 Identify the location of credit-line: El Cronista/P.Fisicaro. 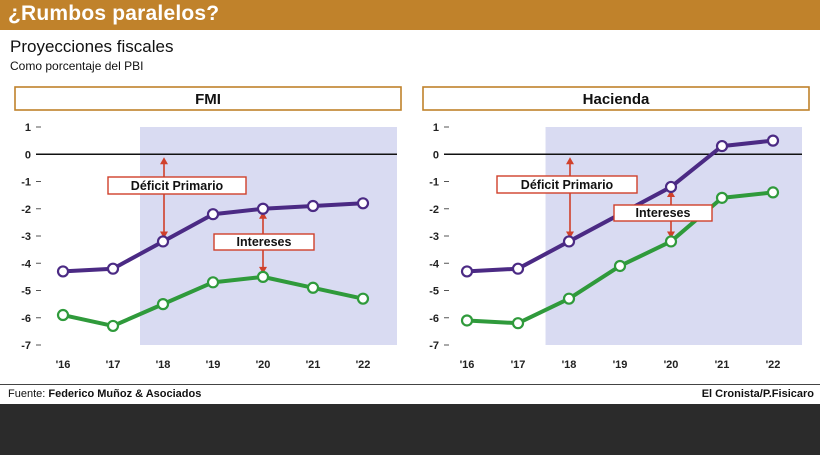
(757, 394).